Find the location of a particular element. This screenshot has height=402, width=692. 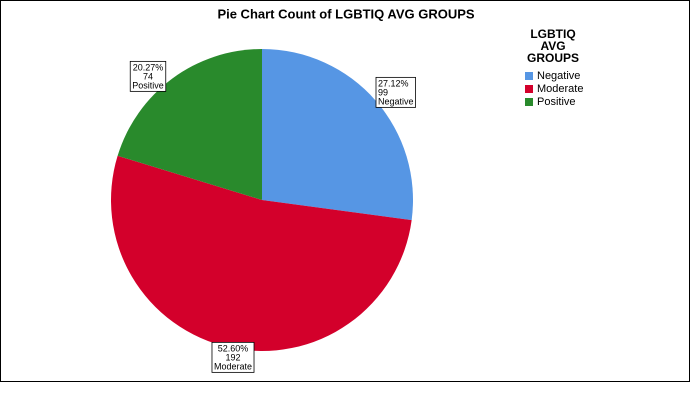

data-label-line: 74 is located at coordinates (148, 76).